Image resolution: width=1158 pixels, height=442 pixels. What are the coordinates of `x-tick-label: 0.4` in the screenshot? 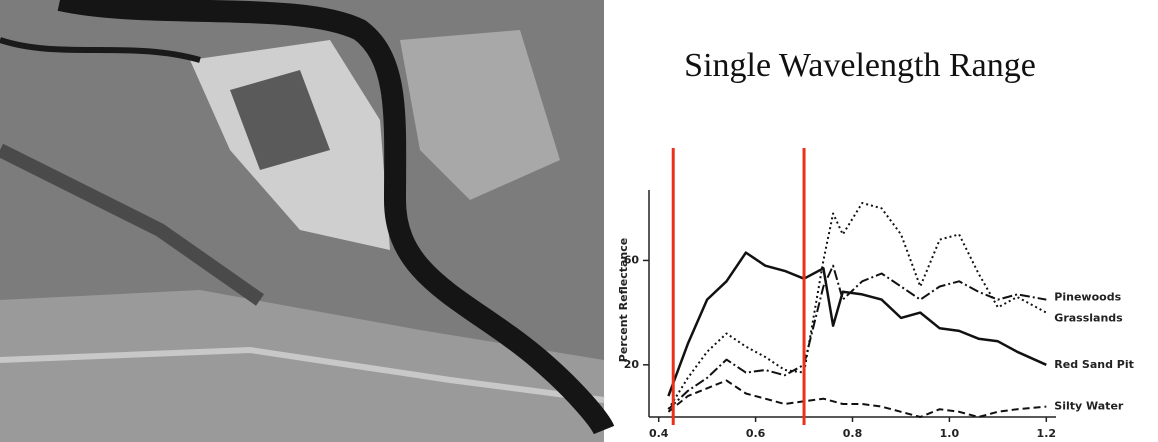 It's located at (659, 433).